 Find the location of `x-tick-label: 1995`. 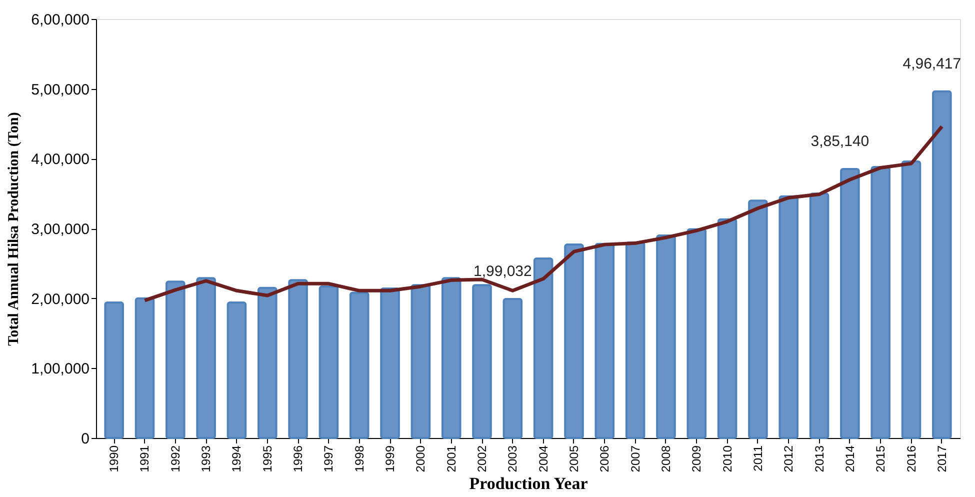

x-tick-label: 1995 is located at coordinates (267, 458).